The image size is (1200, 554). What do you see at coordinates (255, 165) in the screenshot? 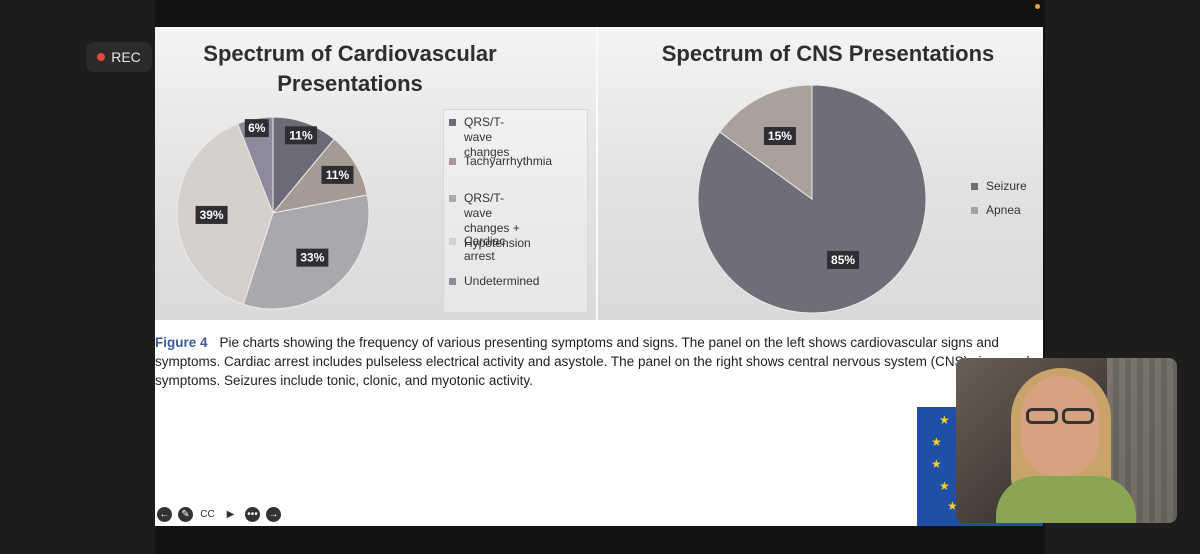
I see `cardiovascular-slice-undetermined` at bounding box center [255, 165].